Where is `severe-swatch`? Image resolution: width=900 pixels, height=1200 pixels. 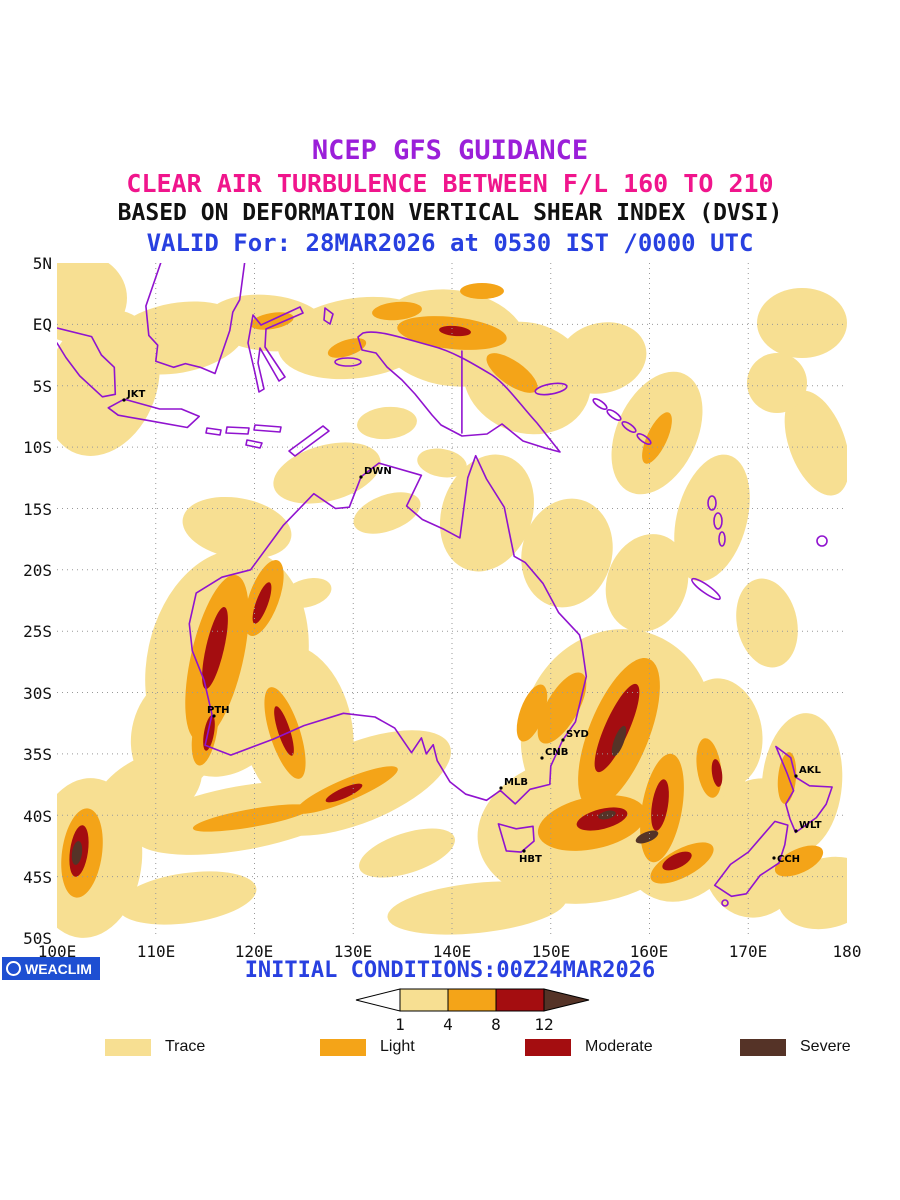 severe-swatch is located at coordinates (763, 1047).